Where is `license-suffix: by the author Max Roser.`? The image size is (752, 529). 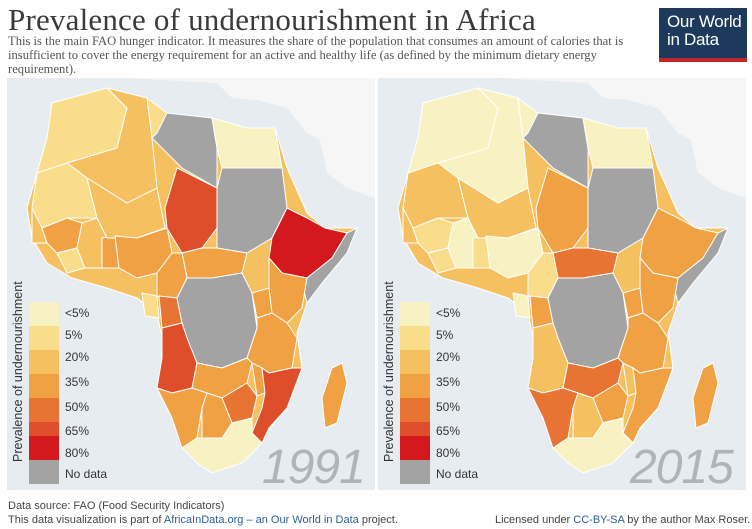 license-suffix: by the author Max Roser. is located at coordinates (687, 520).